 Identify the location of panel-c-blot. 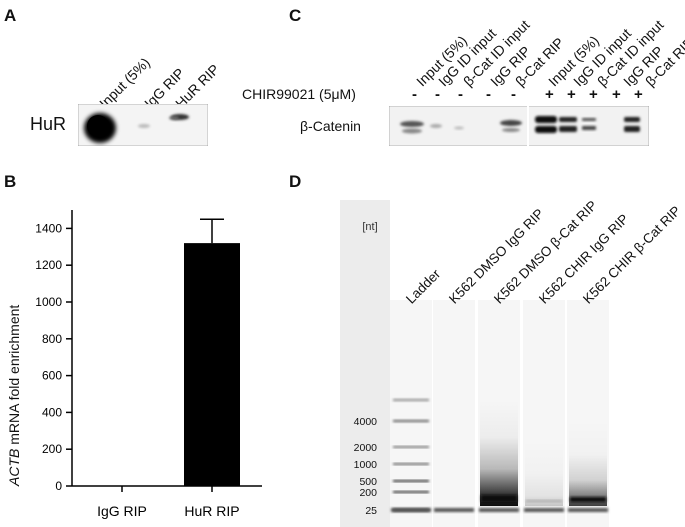
(519, 126).